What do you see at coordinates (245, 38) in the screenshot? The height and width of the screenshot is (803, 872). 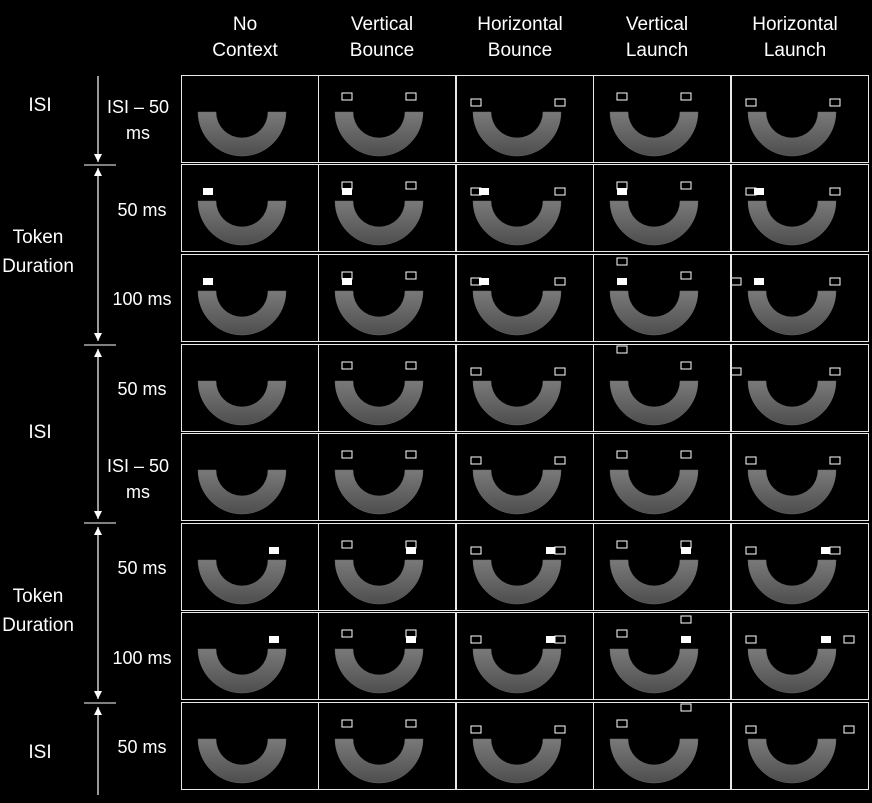 I see `column-header-no-context: No Context` at bounding box center [245, 38].